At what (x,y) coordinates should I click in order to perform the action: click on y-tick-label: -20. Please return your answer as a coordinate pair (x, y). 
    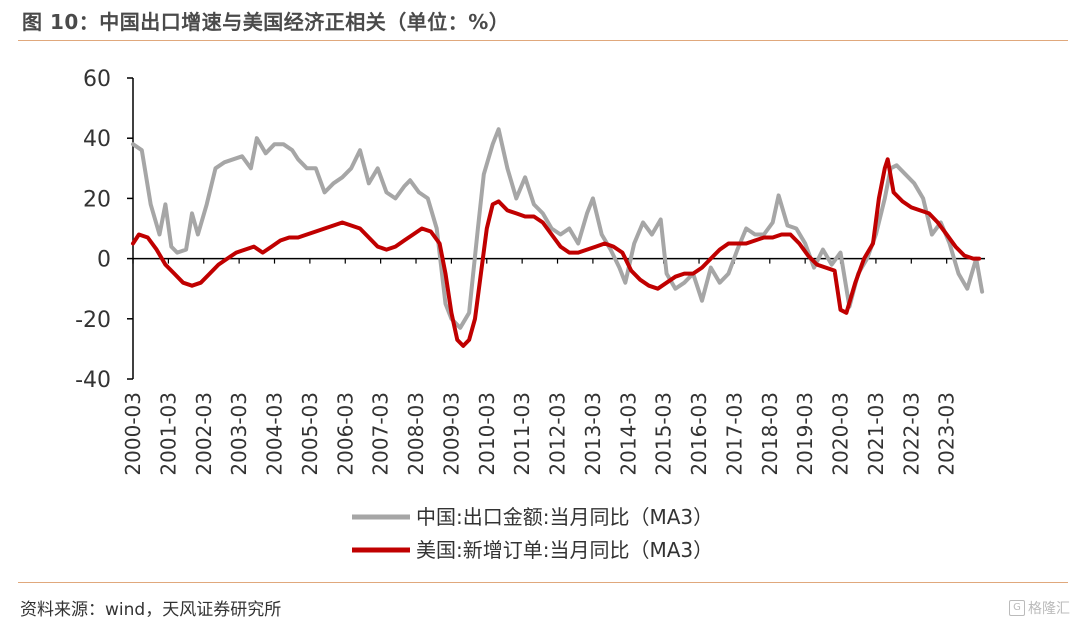
    Looking at the image, I should click on (93, 320).